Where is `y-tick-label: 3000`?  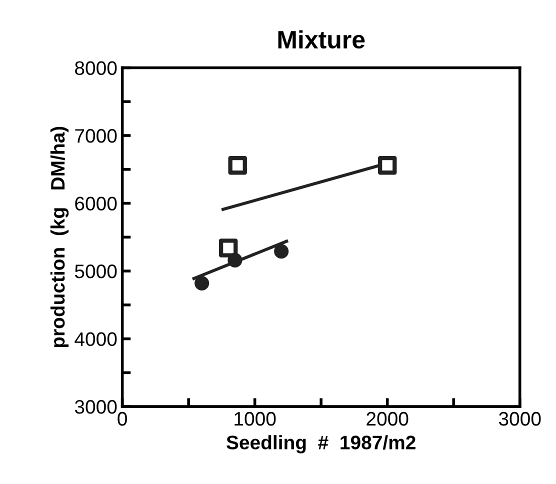
y-tick-label: 3000 is located at coordinates (95, 407).